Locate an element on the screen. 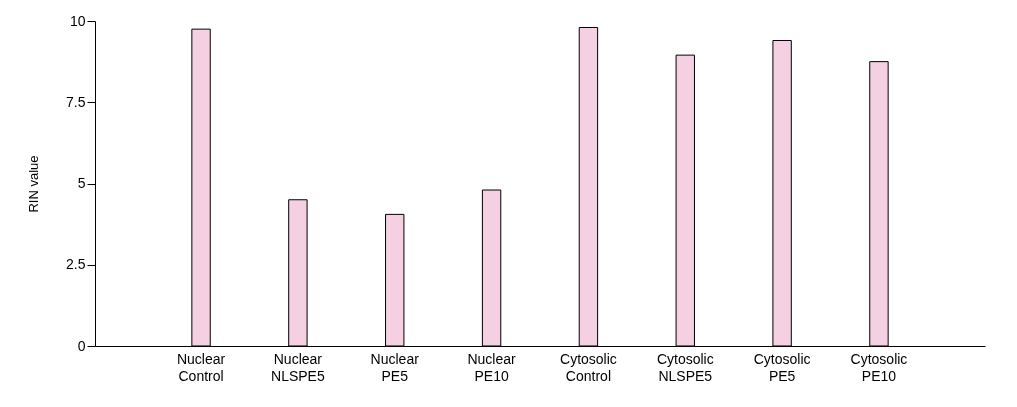 The image size is (1017, 407). x-tick-label: Nuclear NLSPE5 is located at coordinates (298, 367).